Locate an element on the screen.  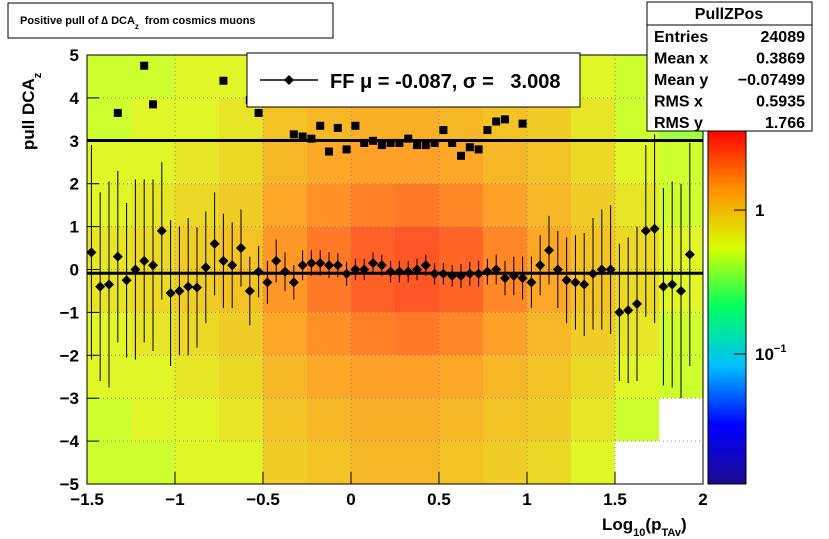
stats-value: 0.5935 is located at coordinates (780, 102).